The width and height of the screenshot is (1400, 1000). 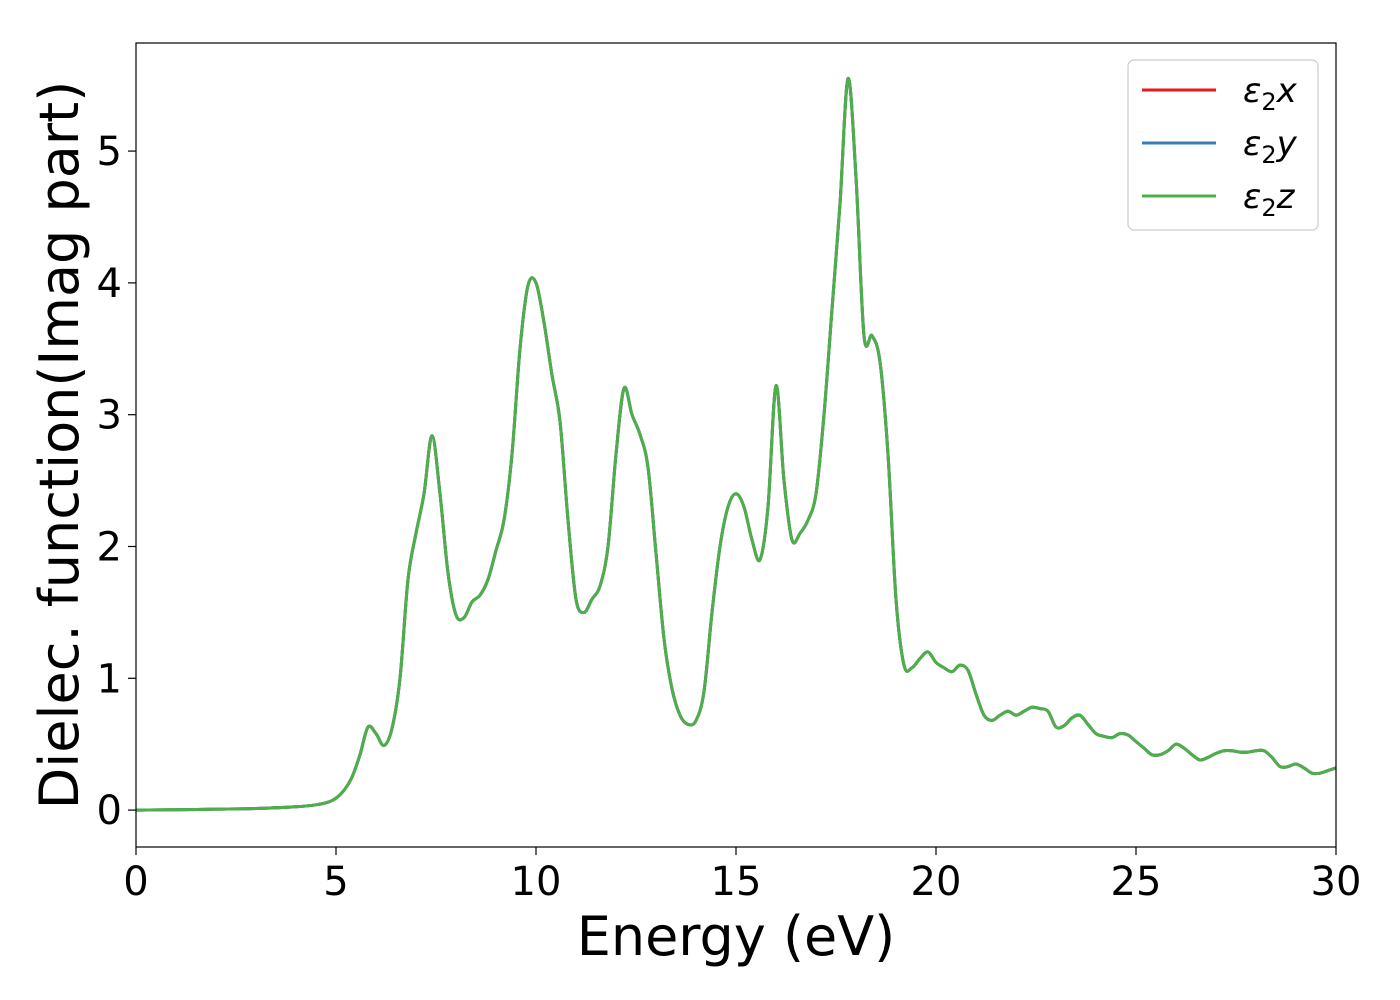 What do you see at coordinates (109, 152) in the screenshot?
I see `y-tick-label: 5` at bounding box center [109, 152].